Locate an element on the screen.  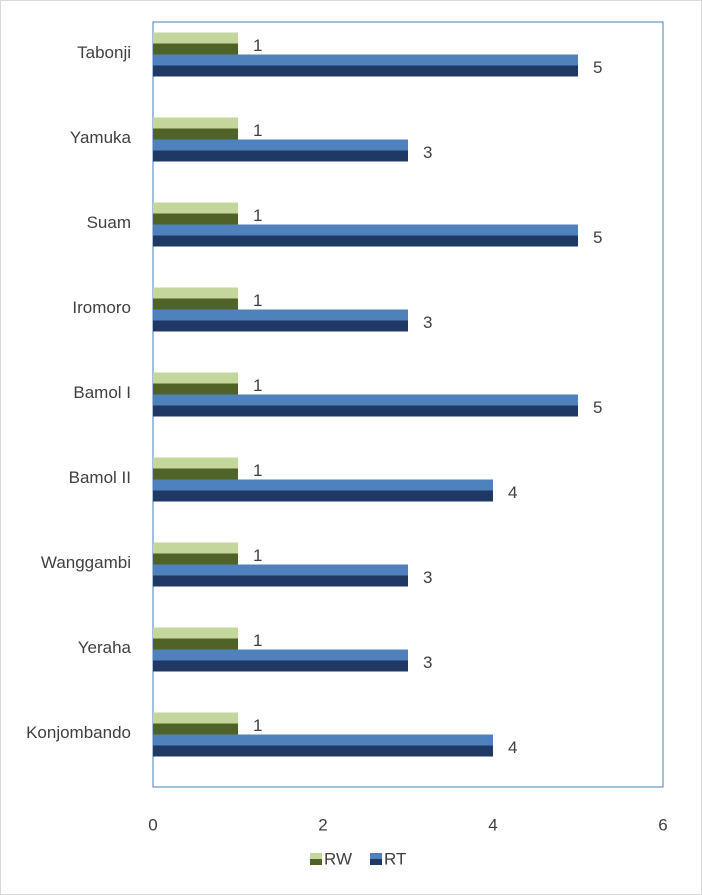
x-tick-label: 0 is located at coordinates (152, 824).